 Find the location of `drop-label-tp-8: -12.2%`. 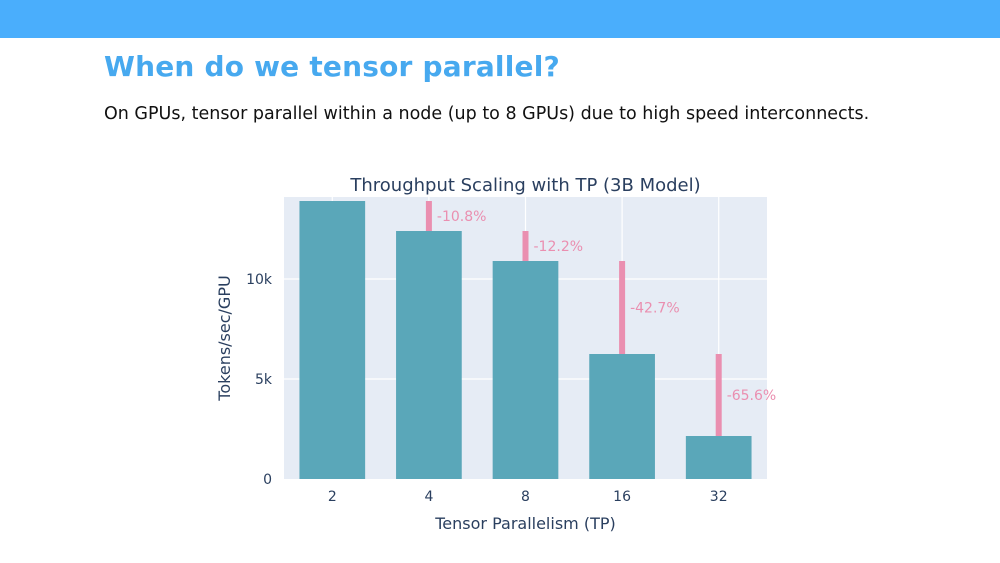

drop-label-tp-8: -12.2% is located at coordinates (559, 247).